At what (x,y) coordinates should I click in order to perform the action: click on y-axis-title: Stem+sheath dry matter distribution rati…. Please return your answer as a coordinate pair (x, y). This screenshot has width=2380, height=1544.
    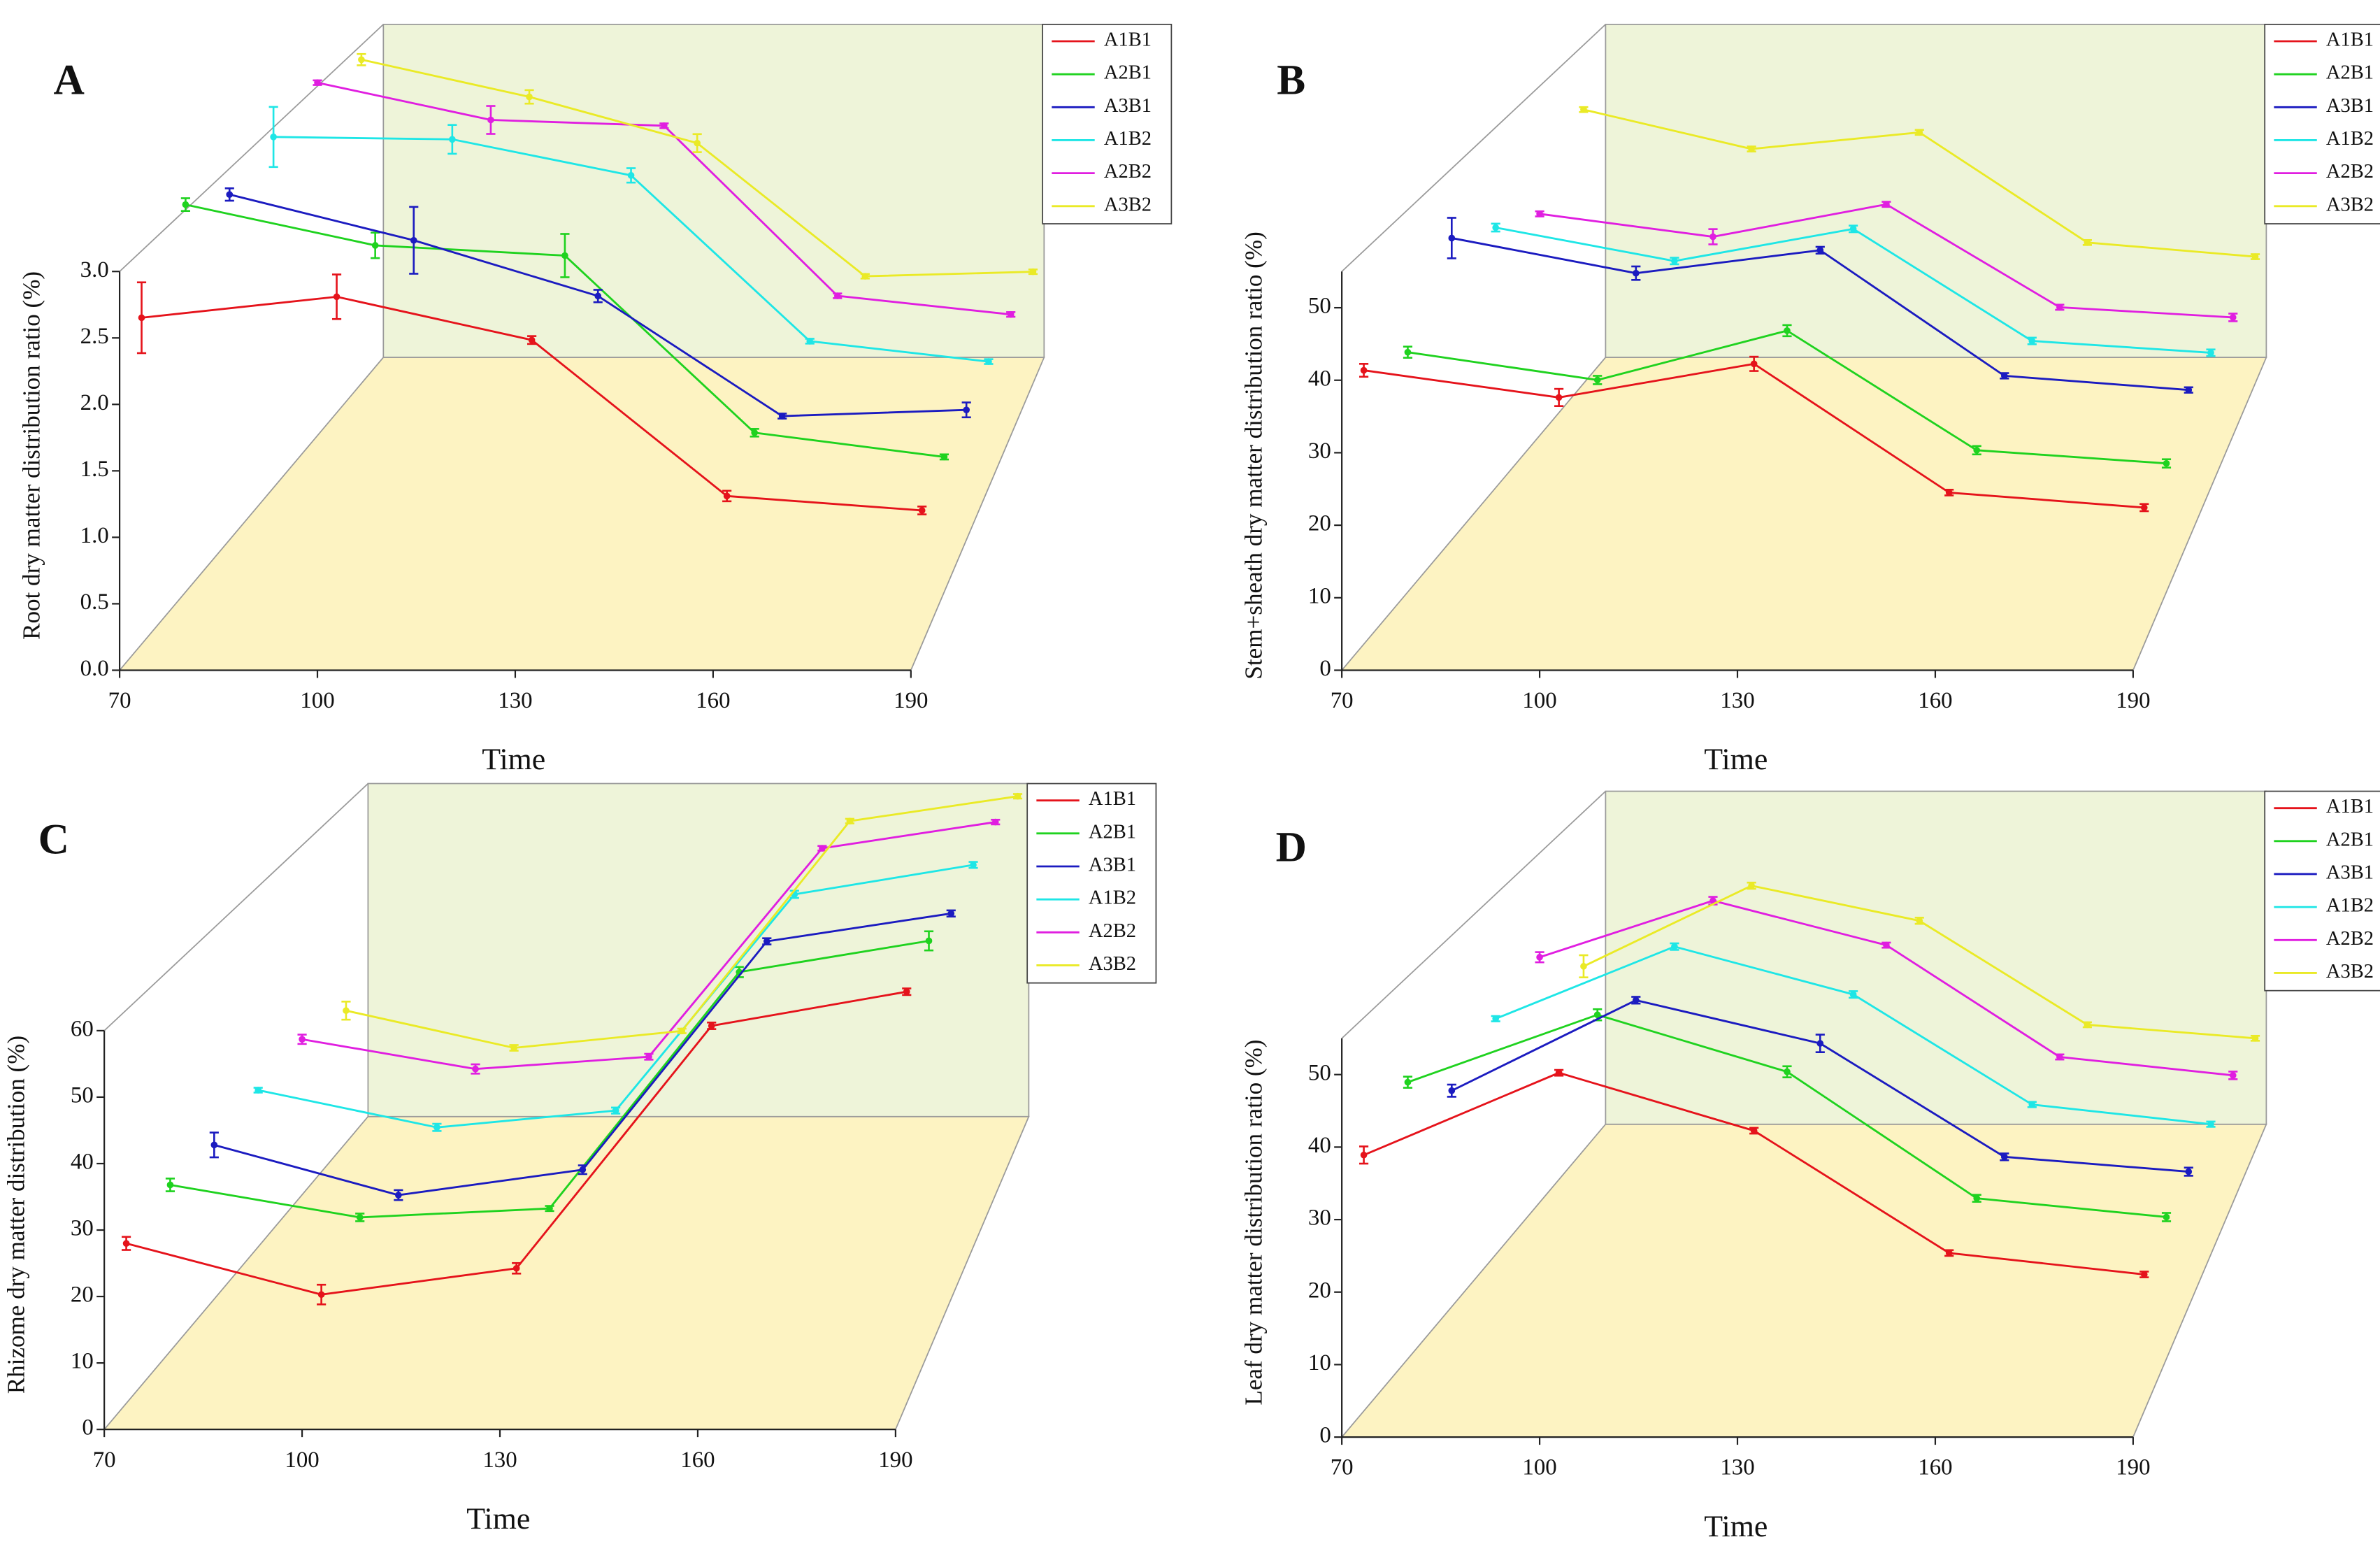
    Looking at the image, I should click on (1253, 455).